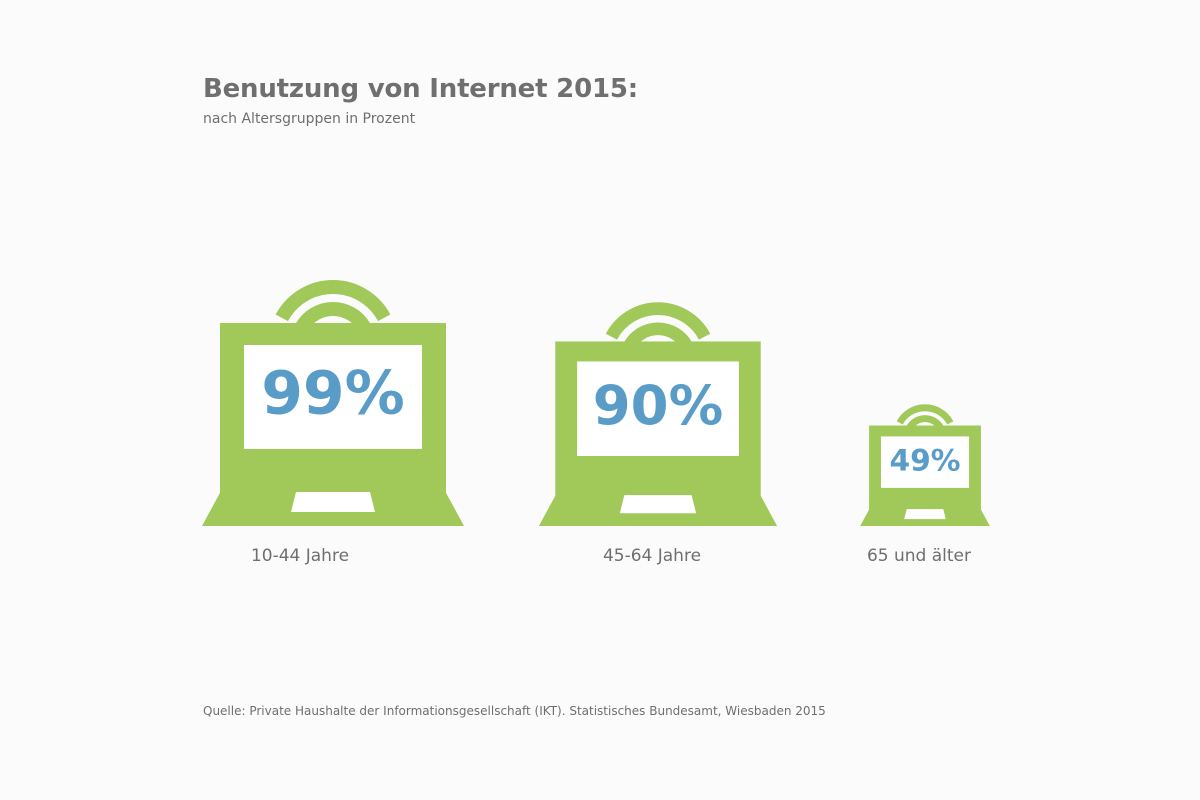  I want to click on value-label: 90%, so click(658, 405).